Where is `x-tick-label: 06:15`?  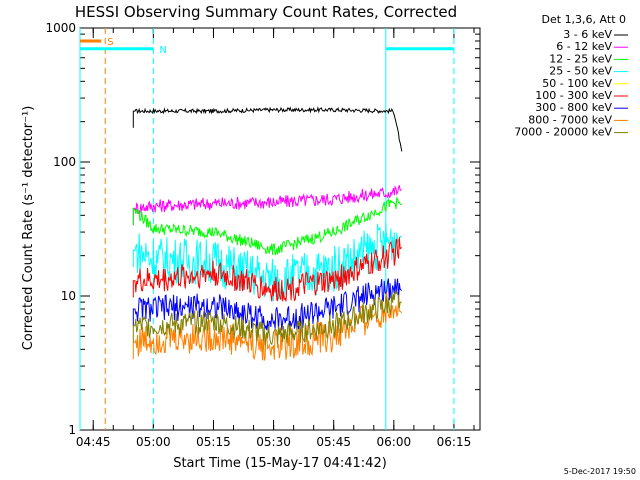
x-tick-label: 06:15 is located at coordinates (454, 442).